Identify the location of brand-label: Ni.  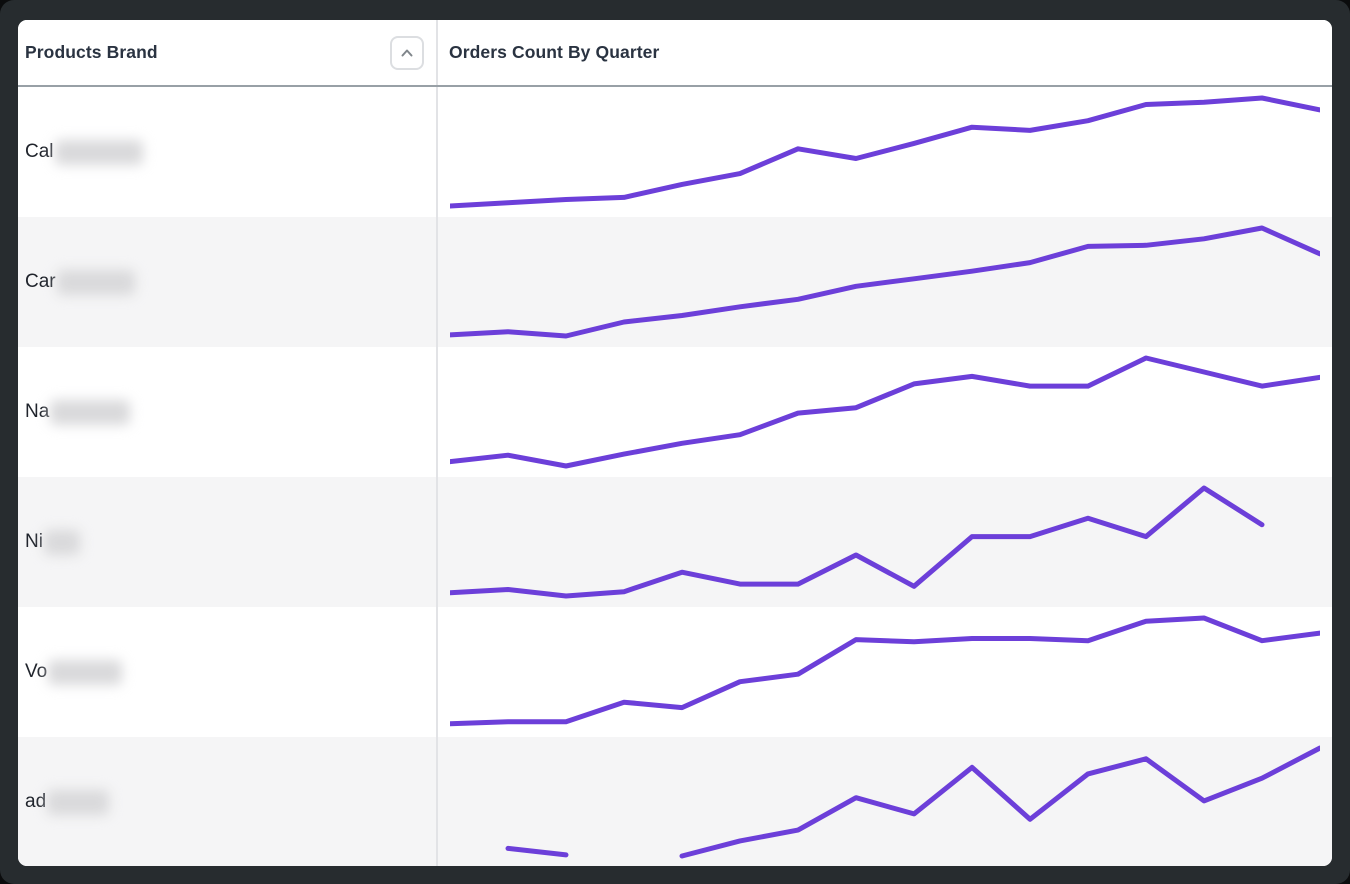
(34, 541).